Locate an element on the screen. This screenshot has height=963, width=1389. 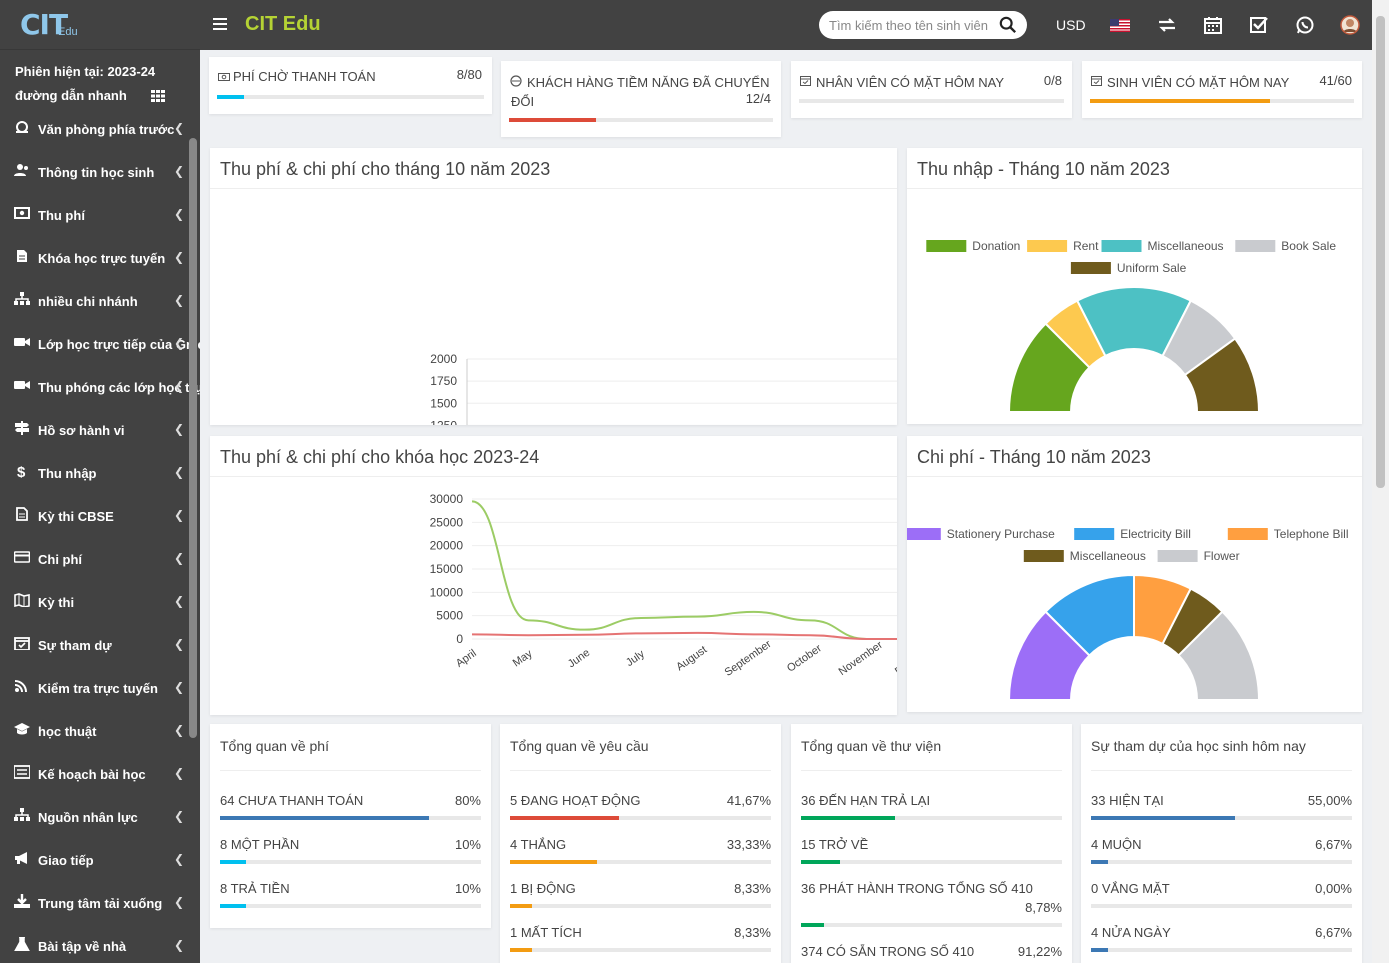
dollar-icon: $ is located at coordinates (21, 471).